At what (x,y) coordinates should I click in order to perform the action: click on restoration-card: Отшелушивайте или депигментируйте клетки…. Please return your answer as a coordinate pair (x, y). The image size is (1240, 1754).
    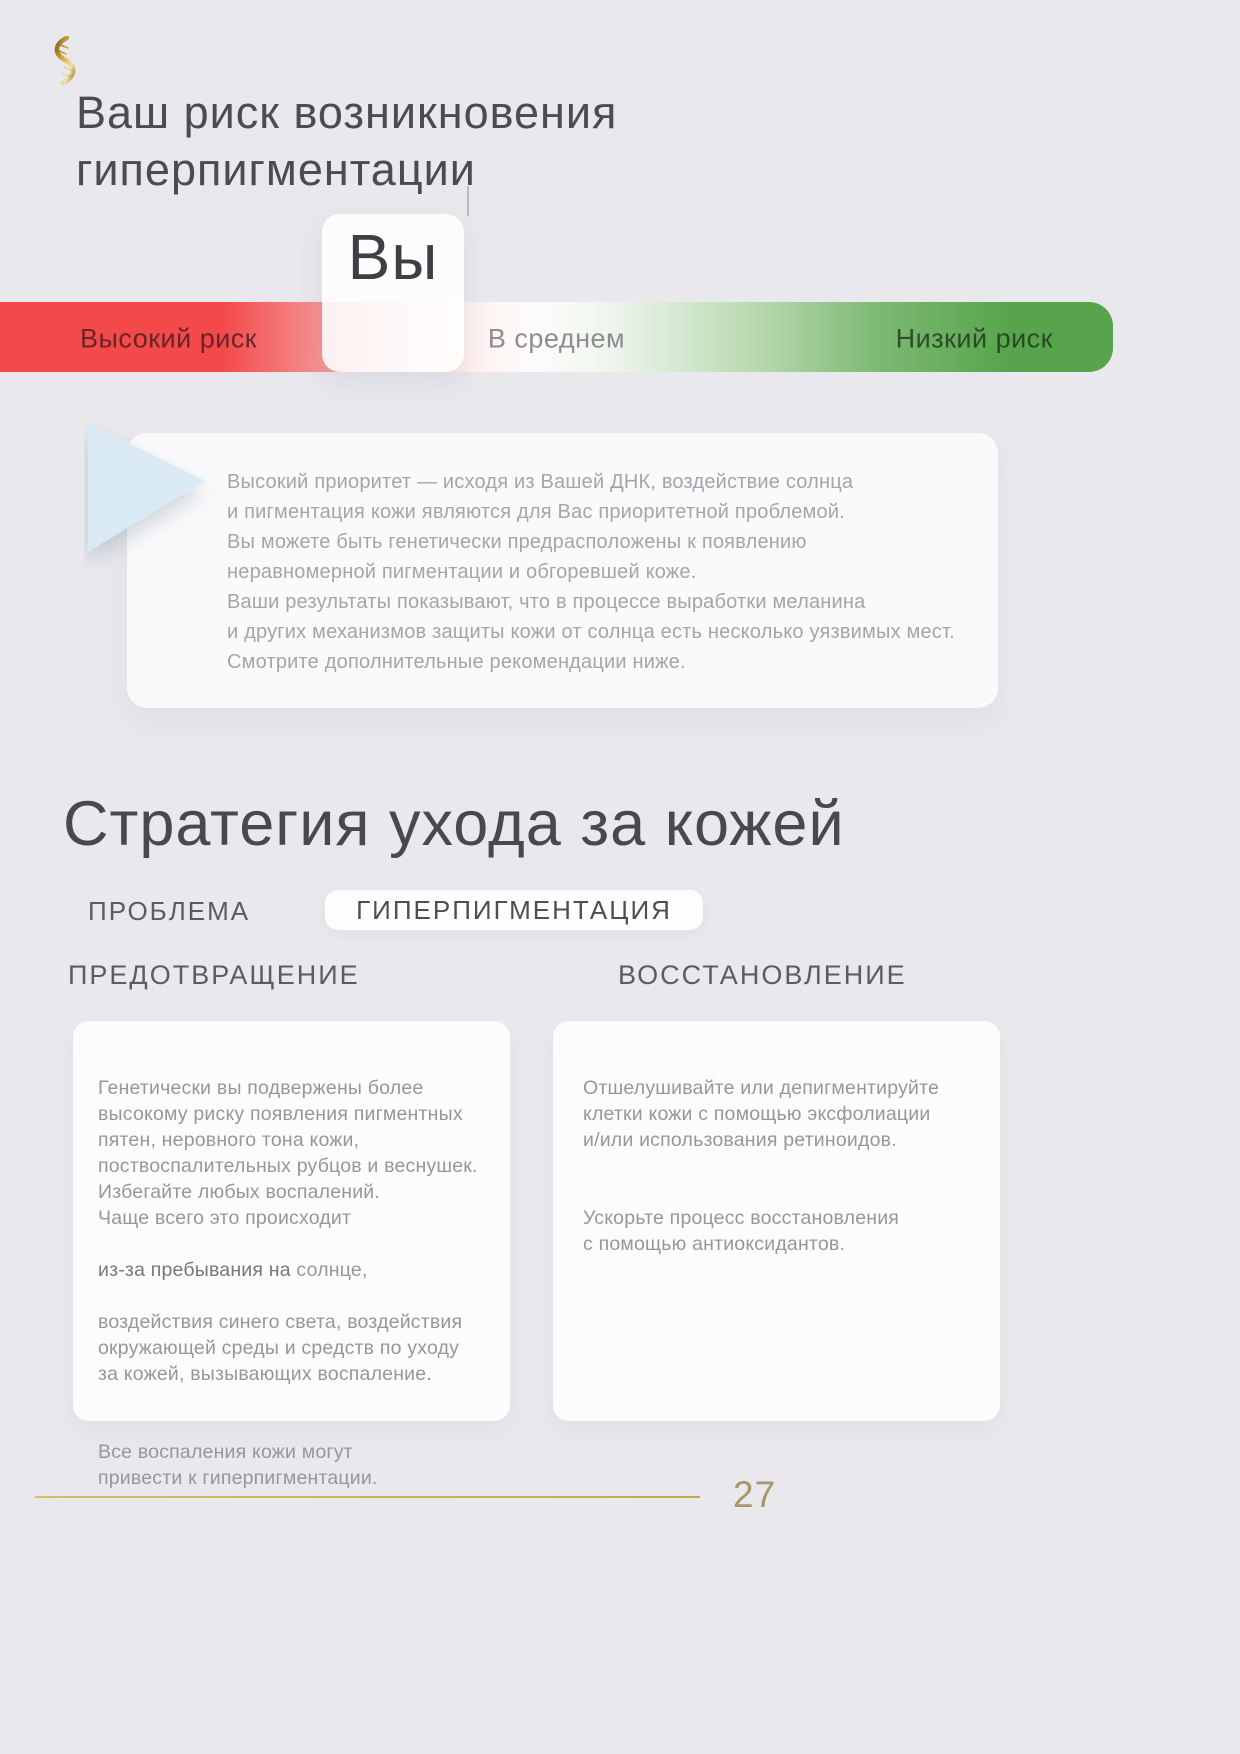
    Looking at the image, I should click on (776, 1221).